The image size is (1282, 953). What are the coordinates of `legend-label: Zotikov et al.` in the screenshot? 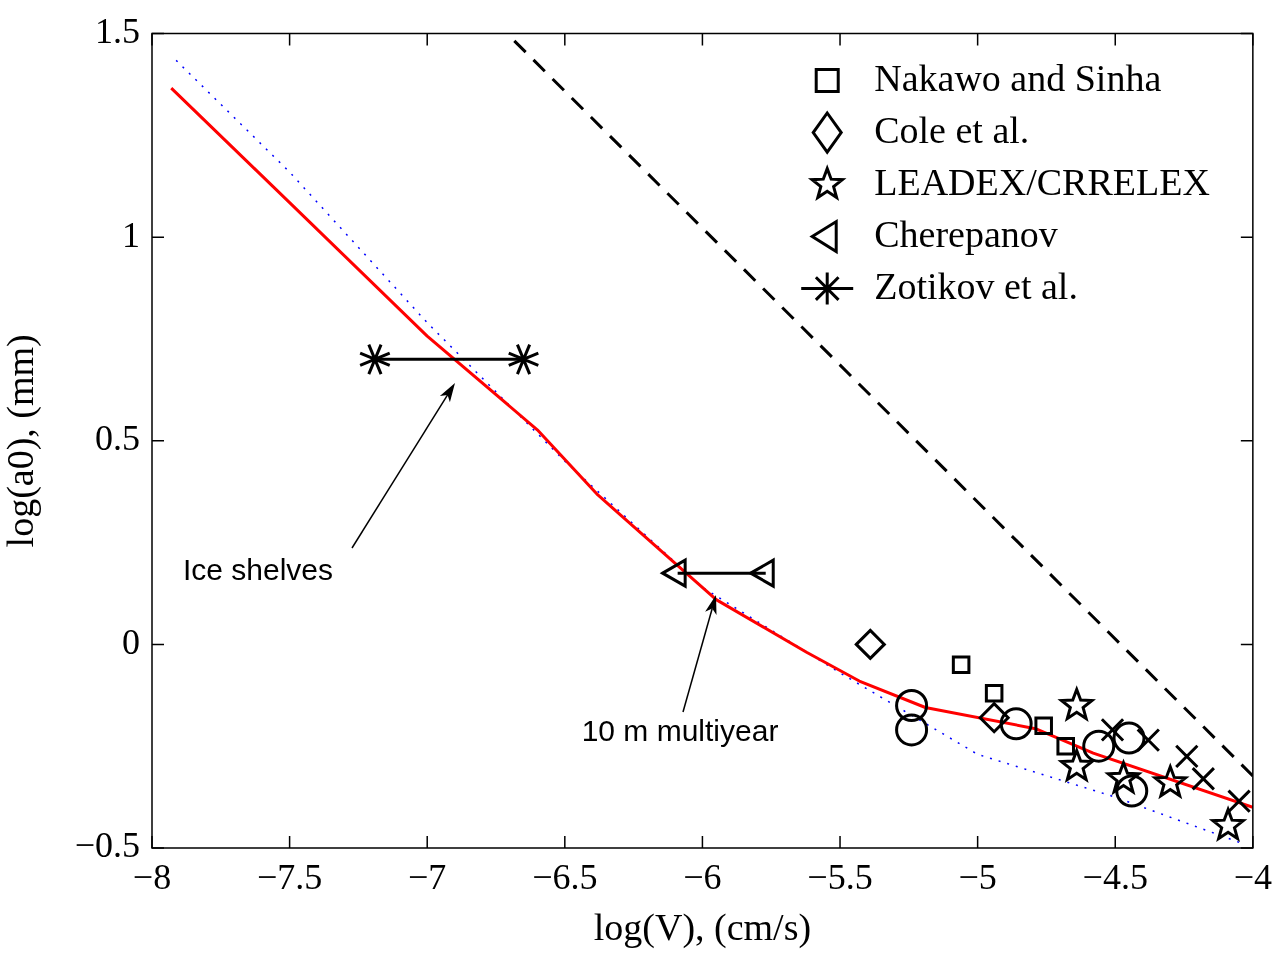 It's located at (976, 285).